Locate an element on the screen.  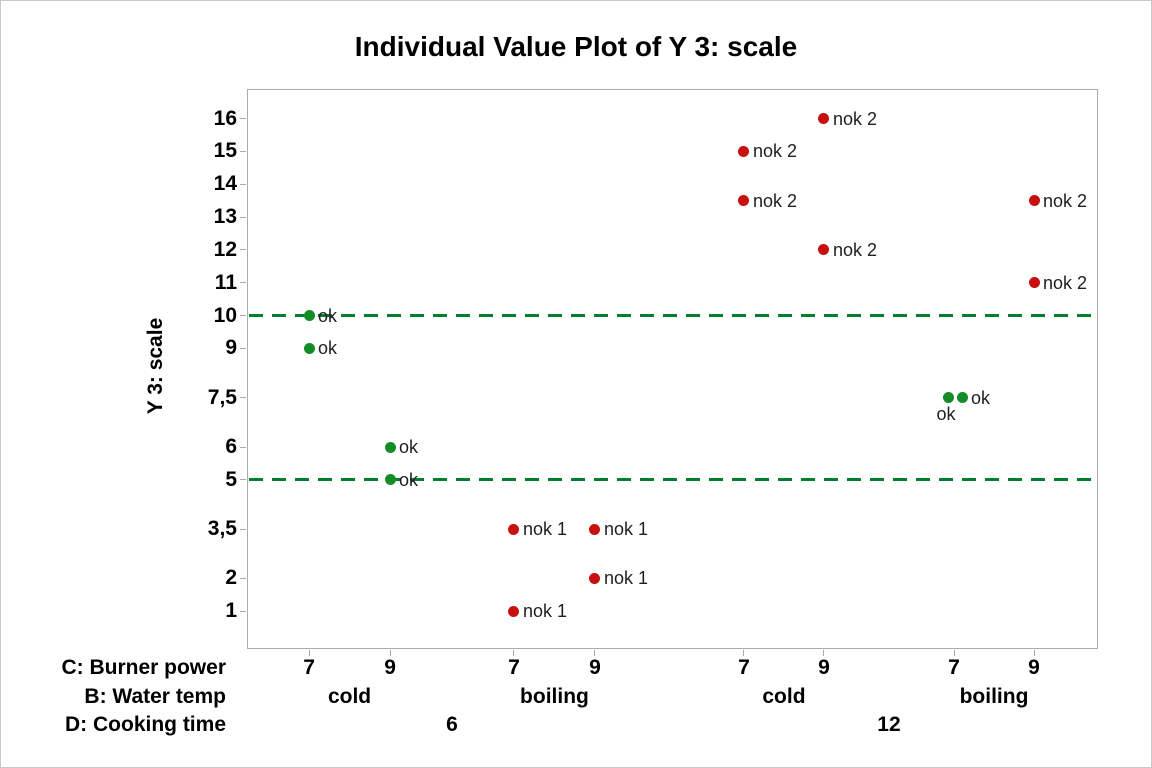
x-axis-row-header-cooking-time: D: Cooking time is located at coordinates (145, 724).